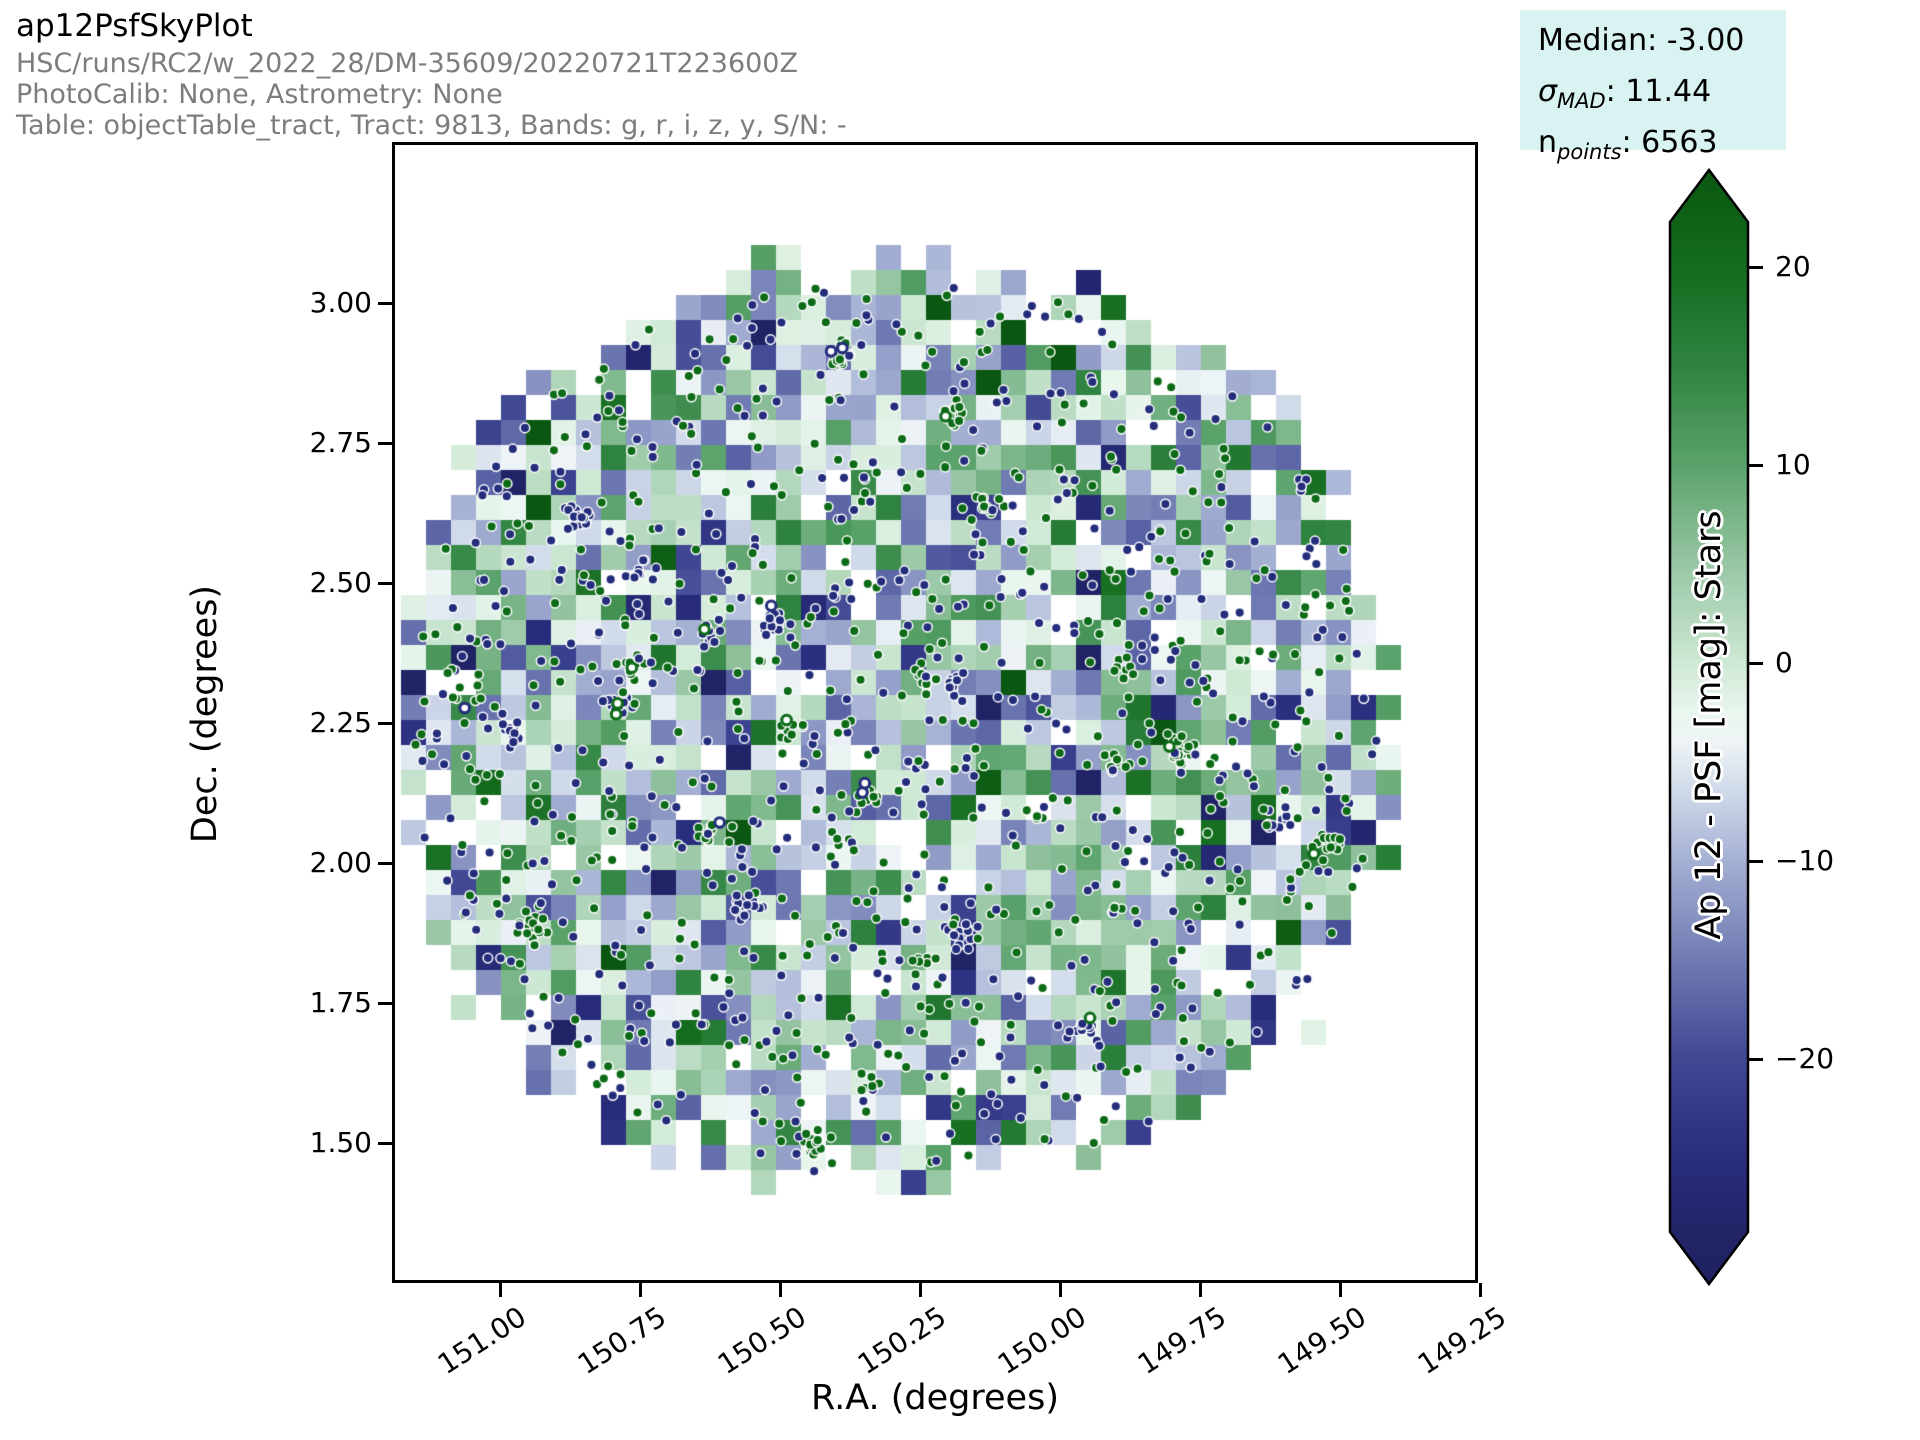 This screenshot has width=1920, height=1440. Describe the element at coordinates (340, 1002) in the screenshot. I see `y-tick-label: 1.75` at that location.